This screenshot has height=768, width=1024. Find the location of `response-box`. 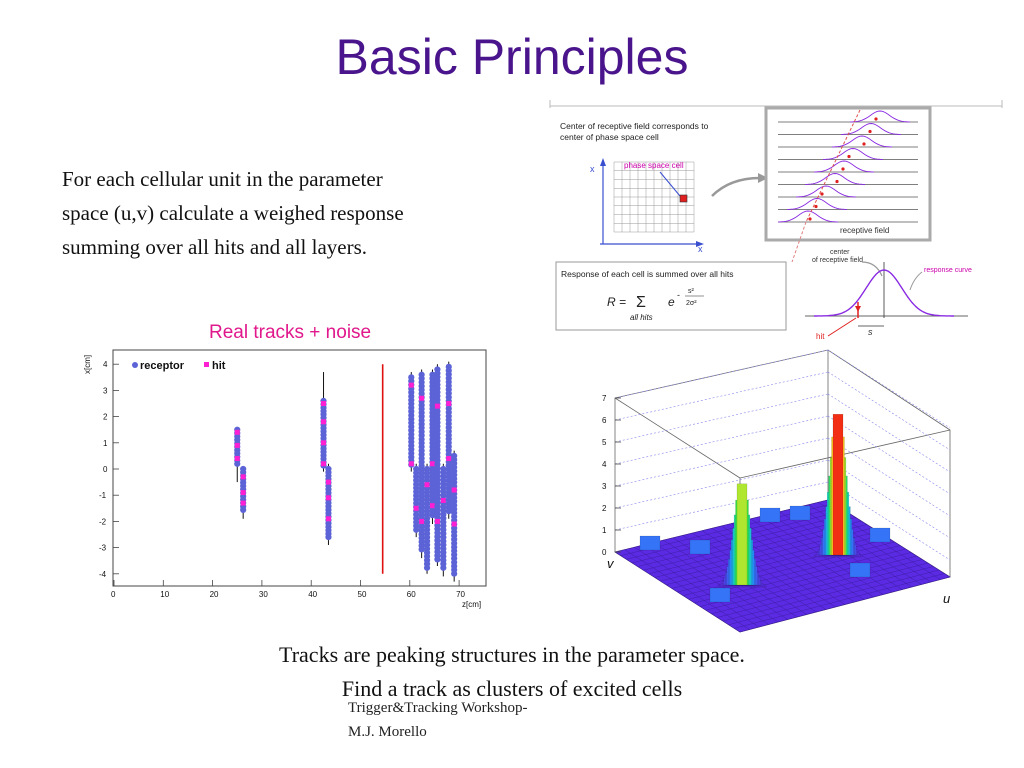

response-box is located at coordinates (671, 296).